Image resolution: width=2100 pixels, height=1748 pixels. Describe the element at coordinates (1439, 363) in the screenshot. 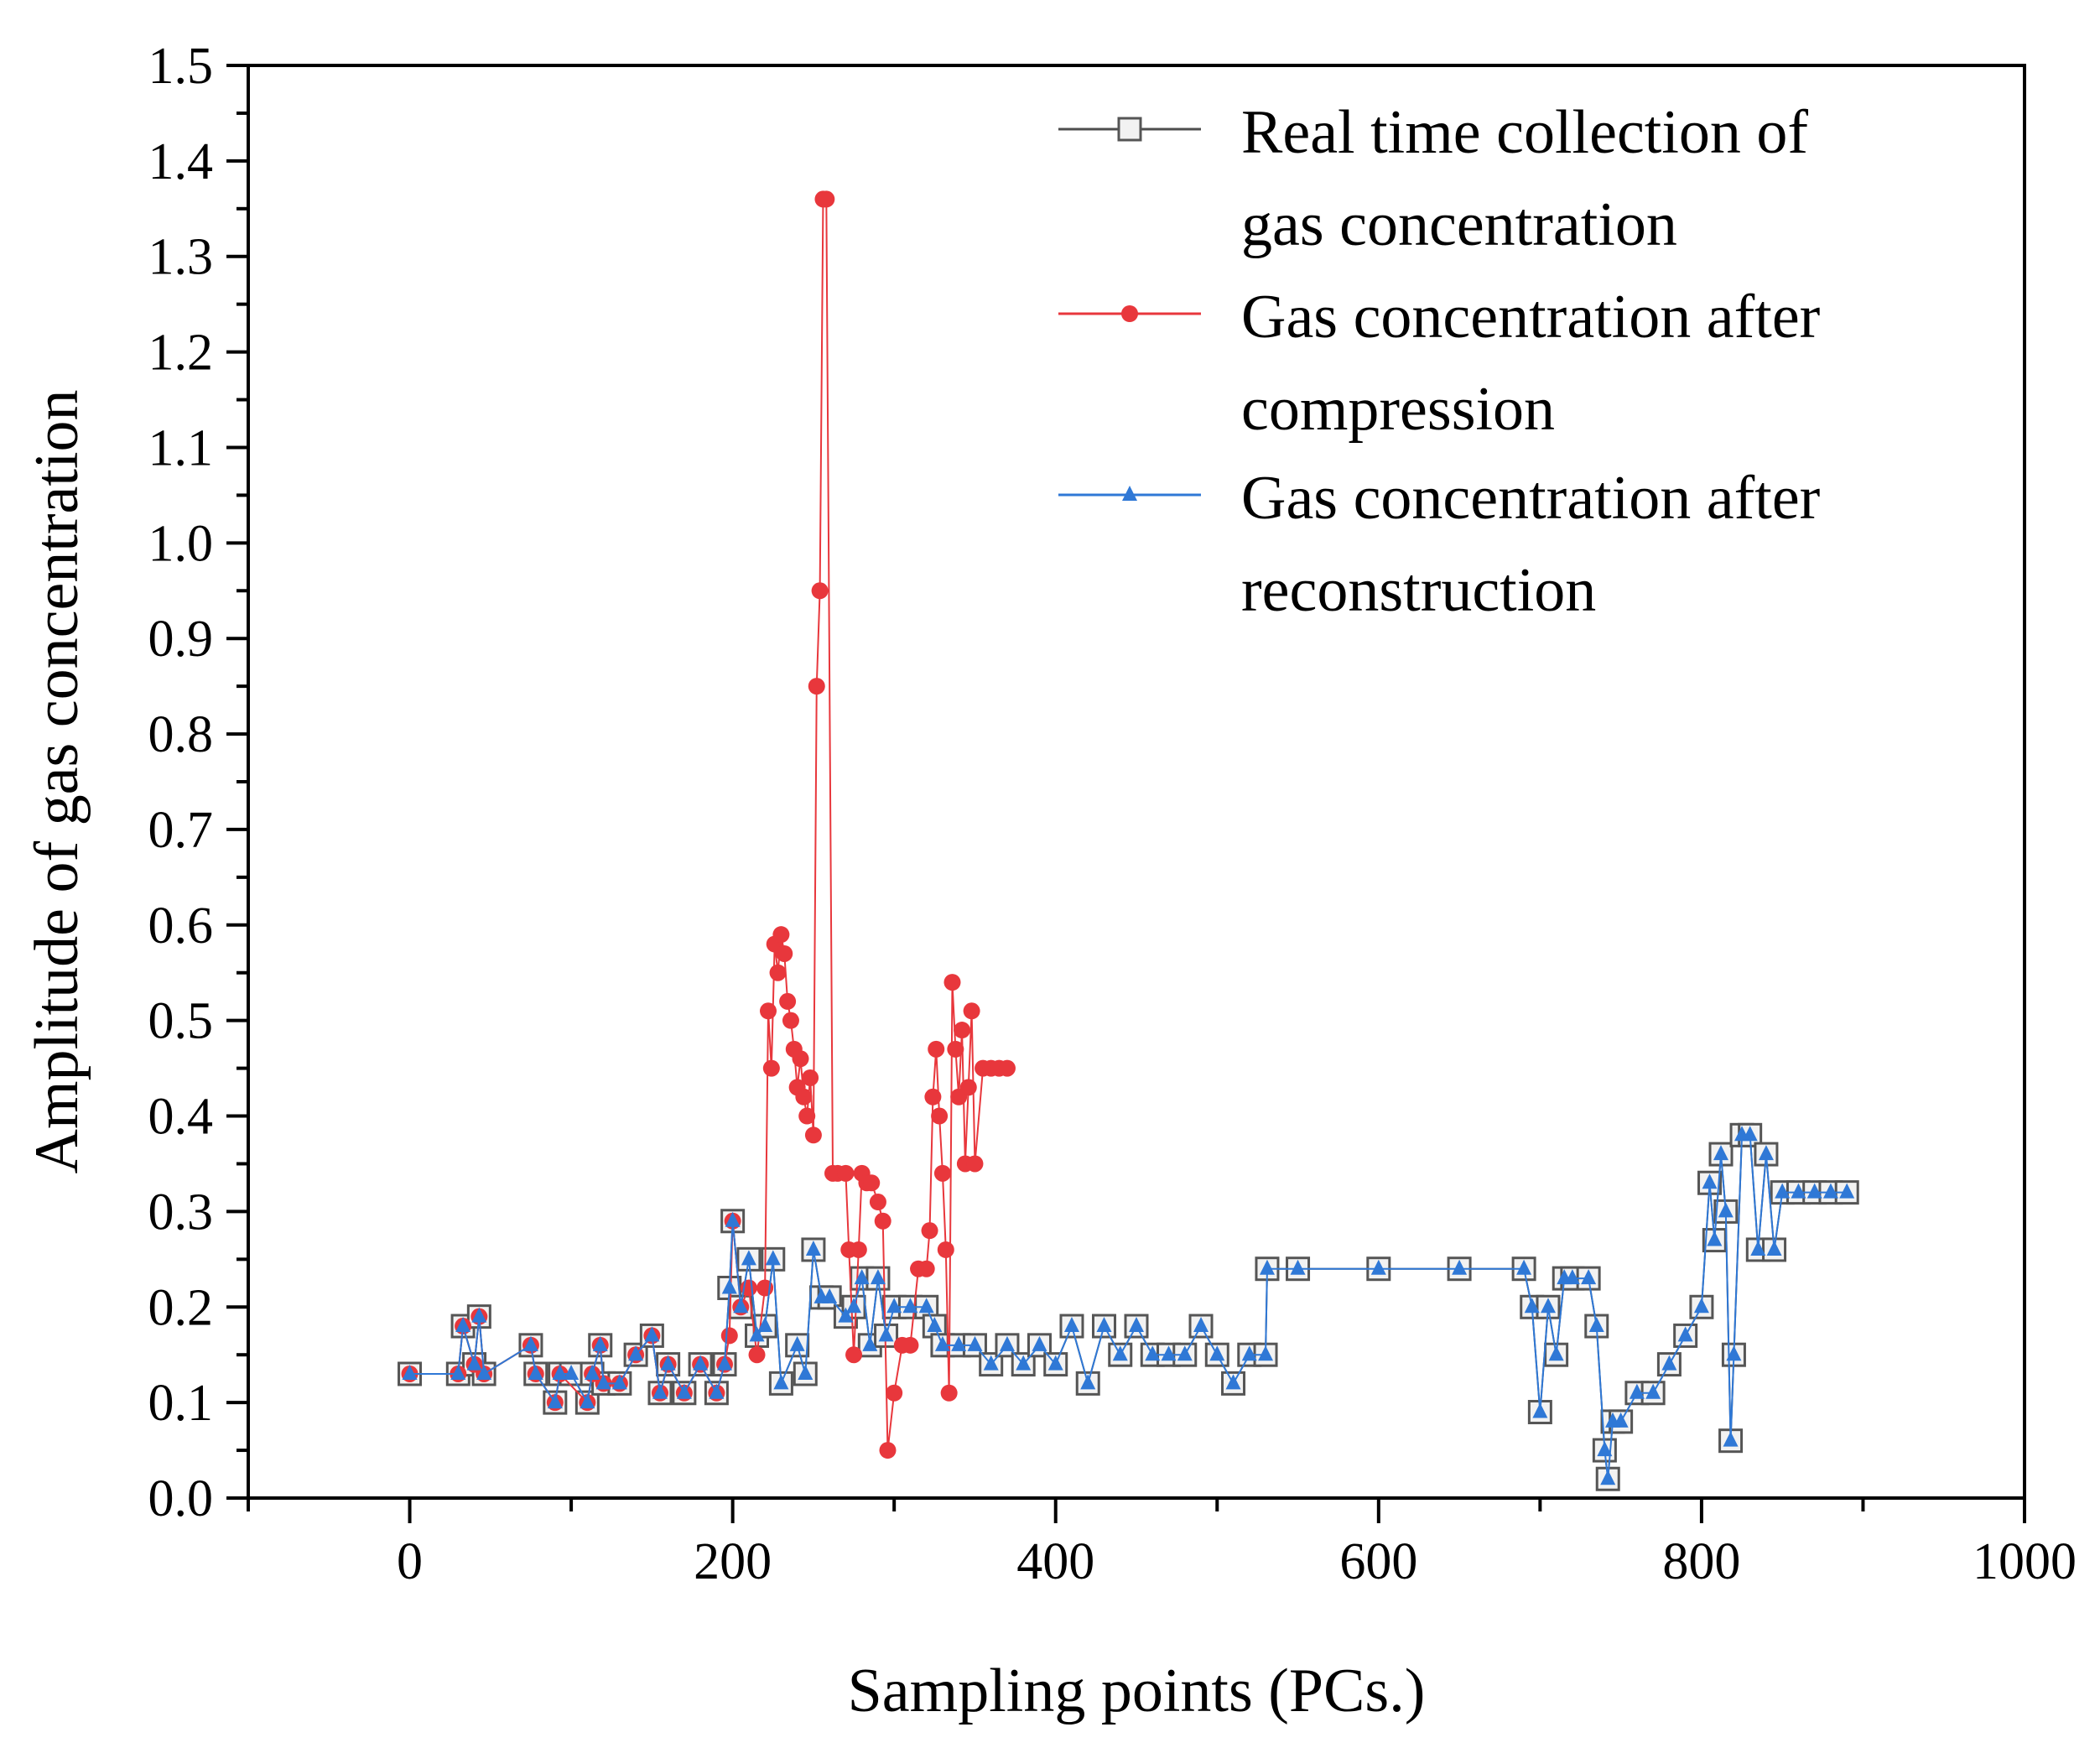

I see `legend-entry-2: Gas concentration after compression` at that location.